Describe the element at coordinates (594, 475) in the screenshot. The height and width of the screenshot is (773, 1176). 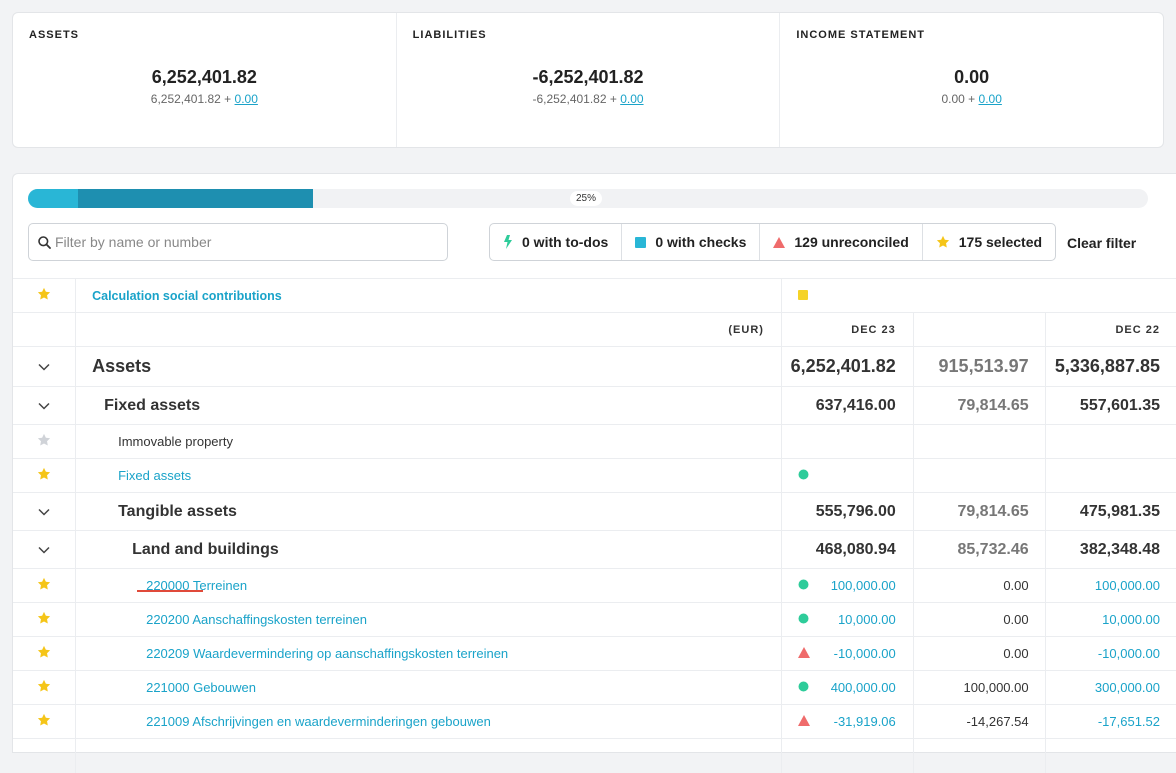
I see `table-row: Fixed assets` at that location.